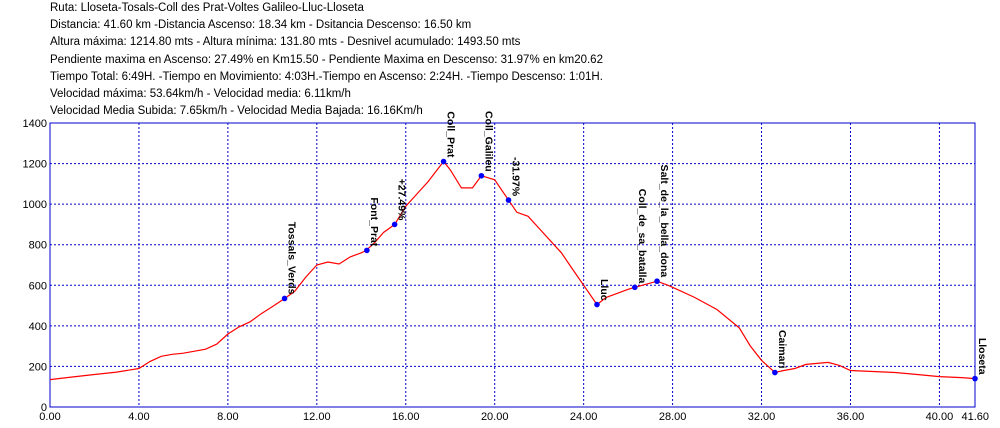  What do you see at coordinates (38, 327) in the screenshot?
I see `y-tick-label: 400` at bounding box center [38, 327].